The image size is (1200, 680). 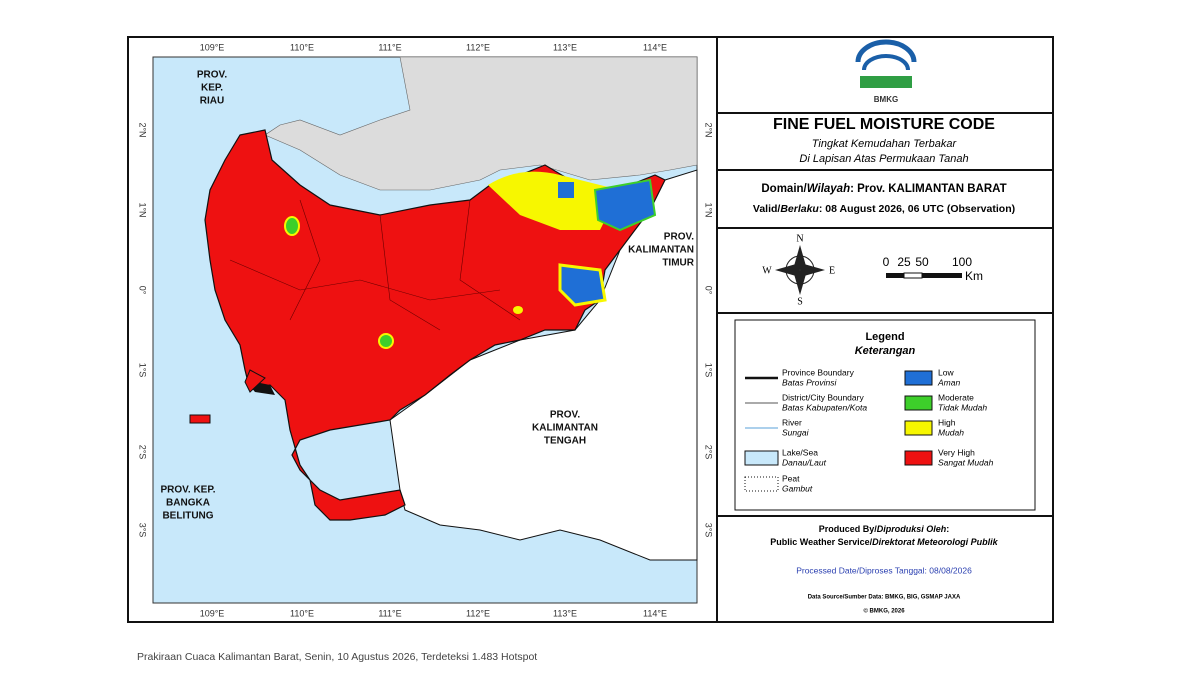 I want to click on org-id: Direktorat Meteorologi Publik, so click(x=935, y=542).